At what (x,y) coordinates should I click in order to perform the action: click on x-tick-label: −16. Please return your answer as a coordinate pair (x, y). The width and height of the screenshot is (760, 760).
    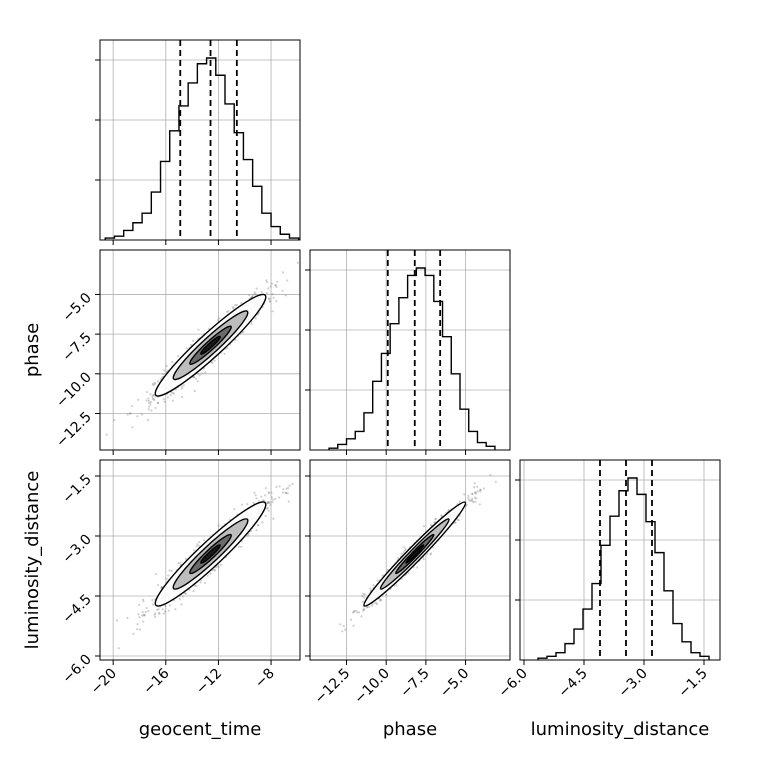
    Looking at the image, I should click on (156, 681).